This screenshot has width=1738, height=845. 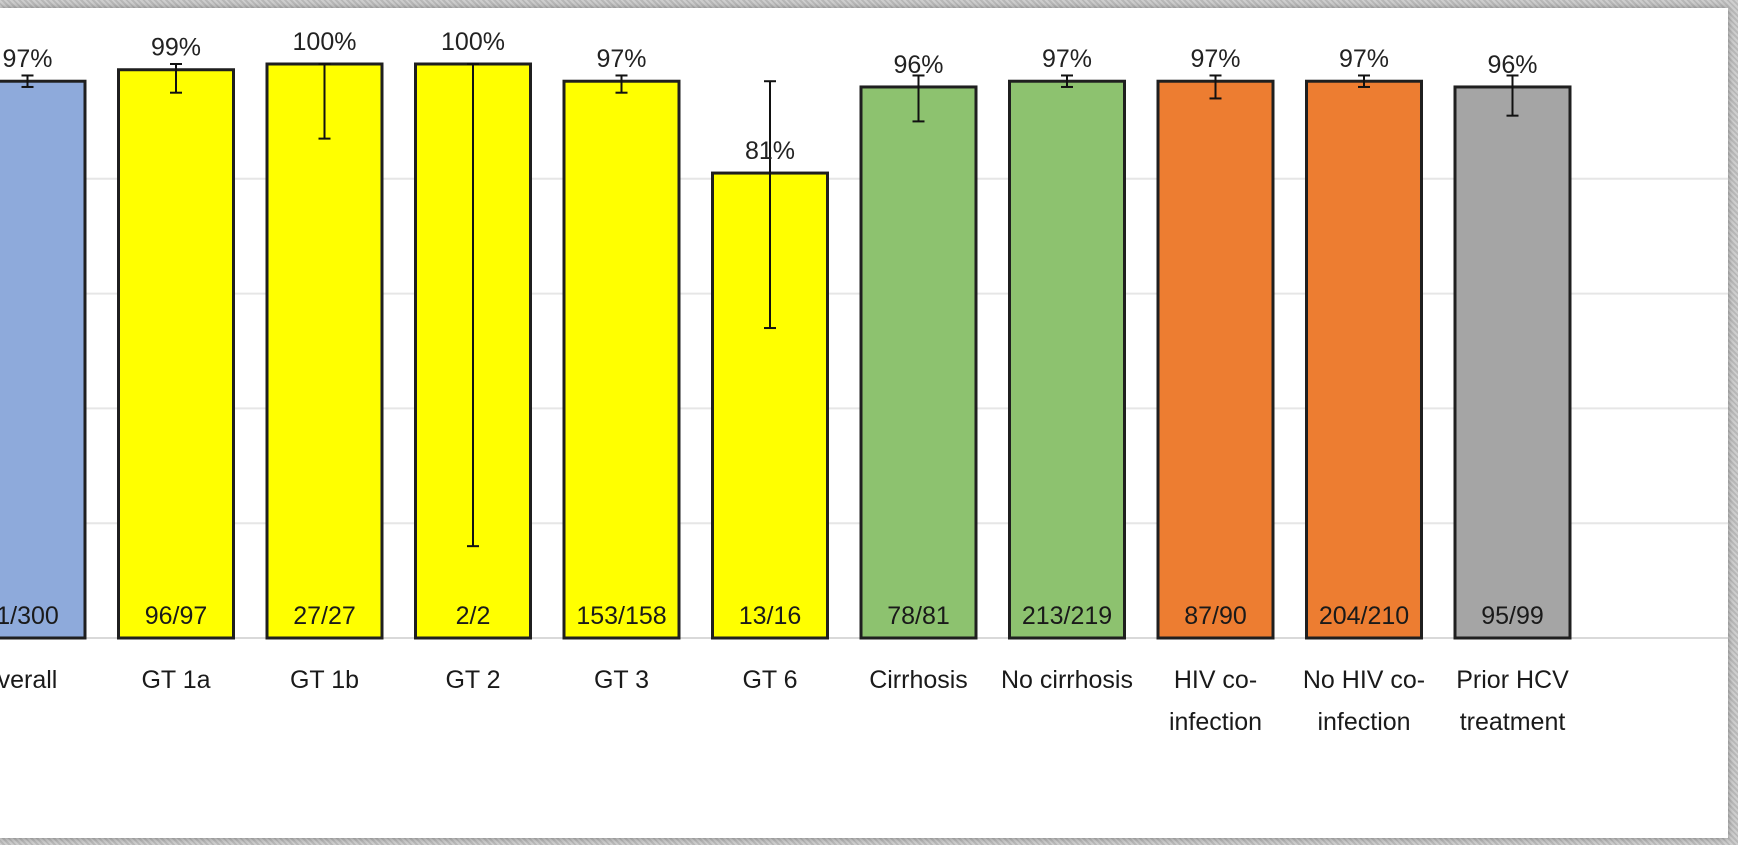 What do you see at coordinates (175, 680) in the screenshot?
I see `tick-label: GT 1a` at bounding box center [175, 680].